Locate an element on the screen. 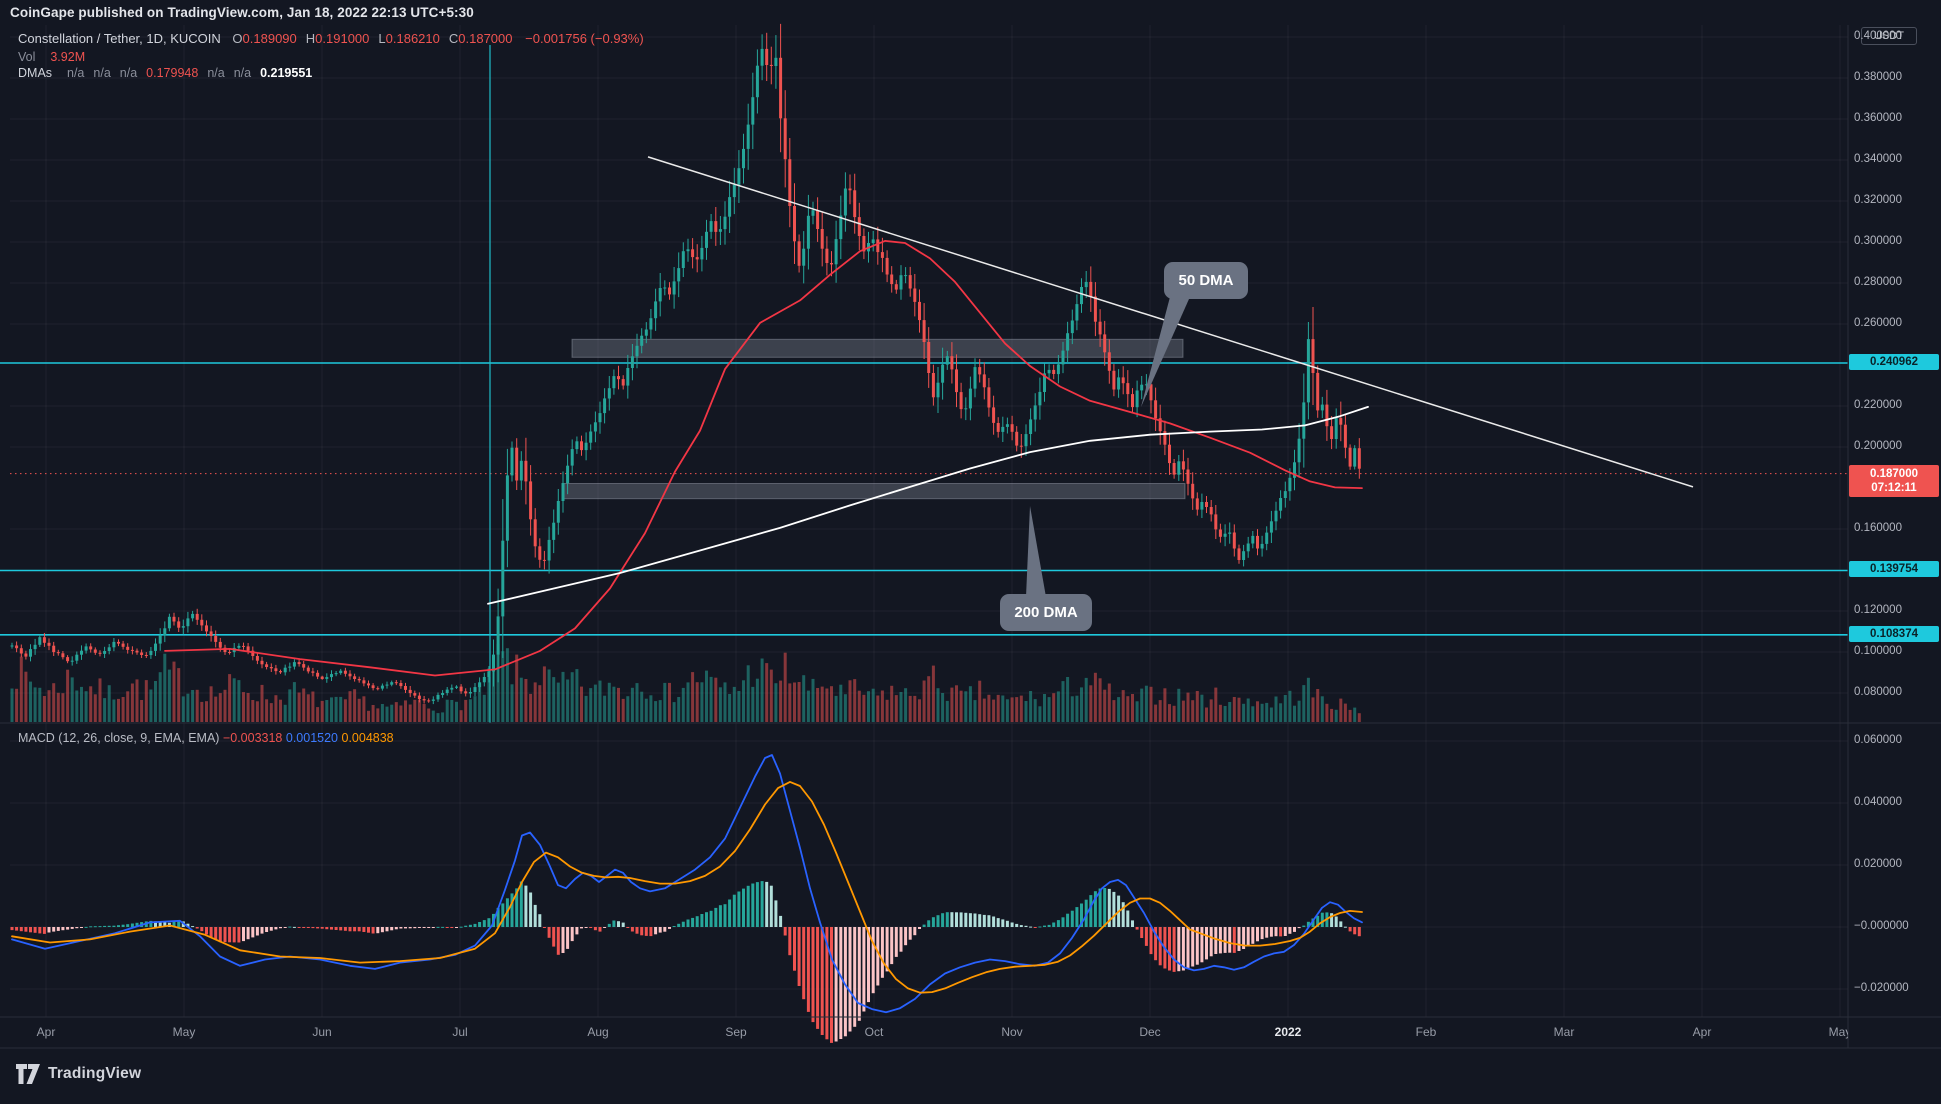 The height and width of the screenshot is (1104, 1941). time-label-nov: Nov is located at coordinates (1012, 1032).